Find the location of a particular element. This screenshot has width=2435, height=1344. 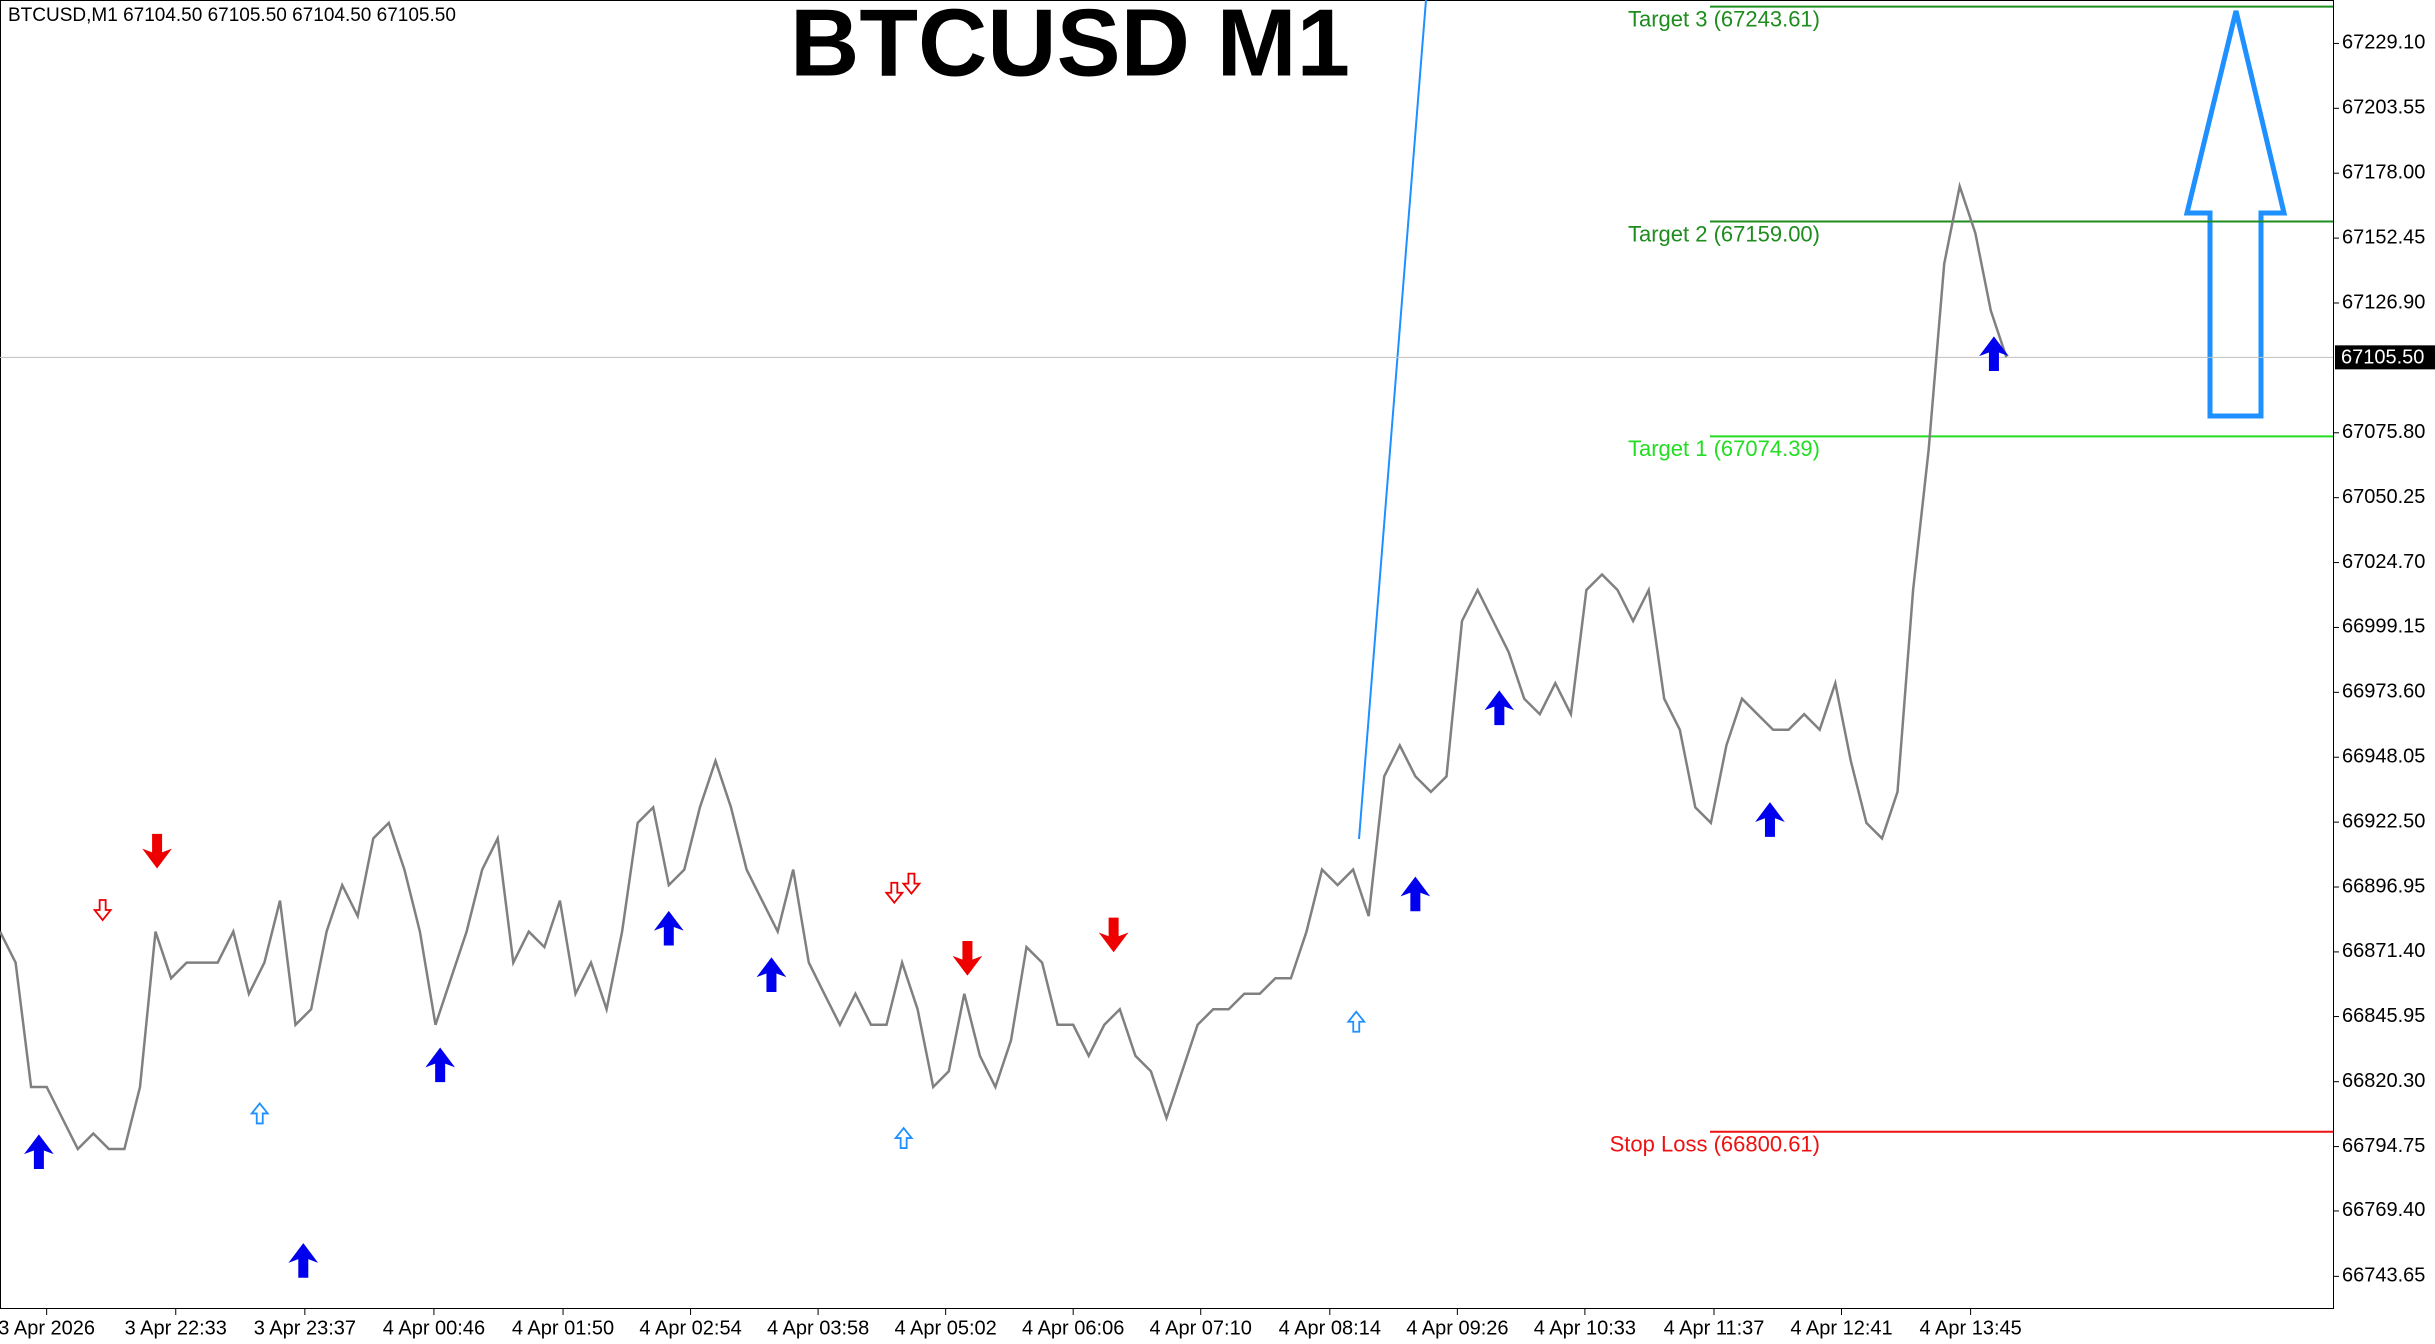

level-label: Target 1 (67074.39) is located at coordinates (1724, 448).